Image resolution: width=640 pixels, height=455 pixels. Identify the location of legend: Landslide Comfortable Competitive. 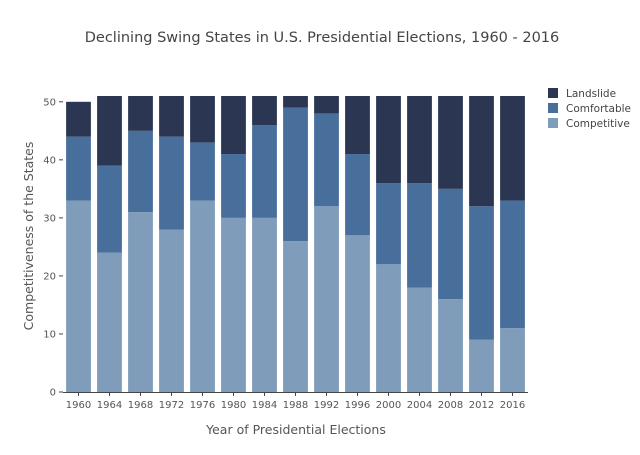
(589, 109).